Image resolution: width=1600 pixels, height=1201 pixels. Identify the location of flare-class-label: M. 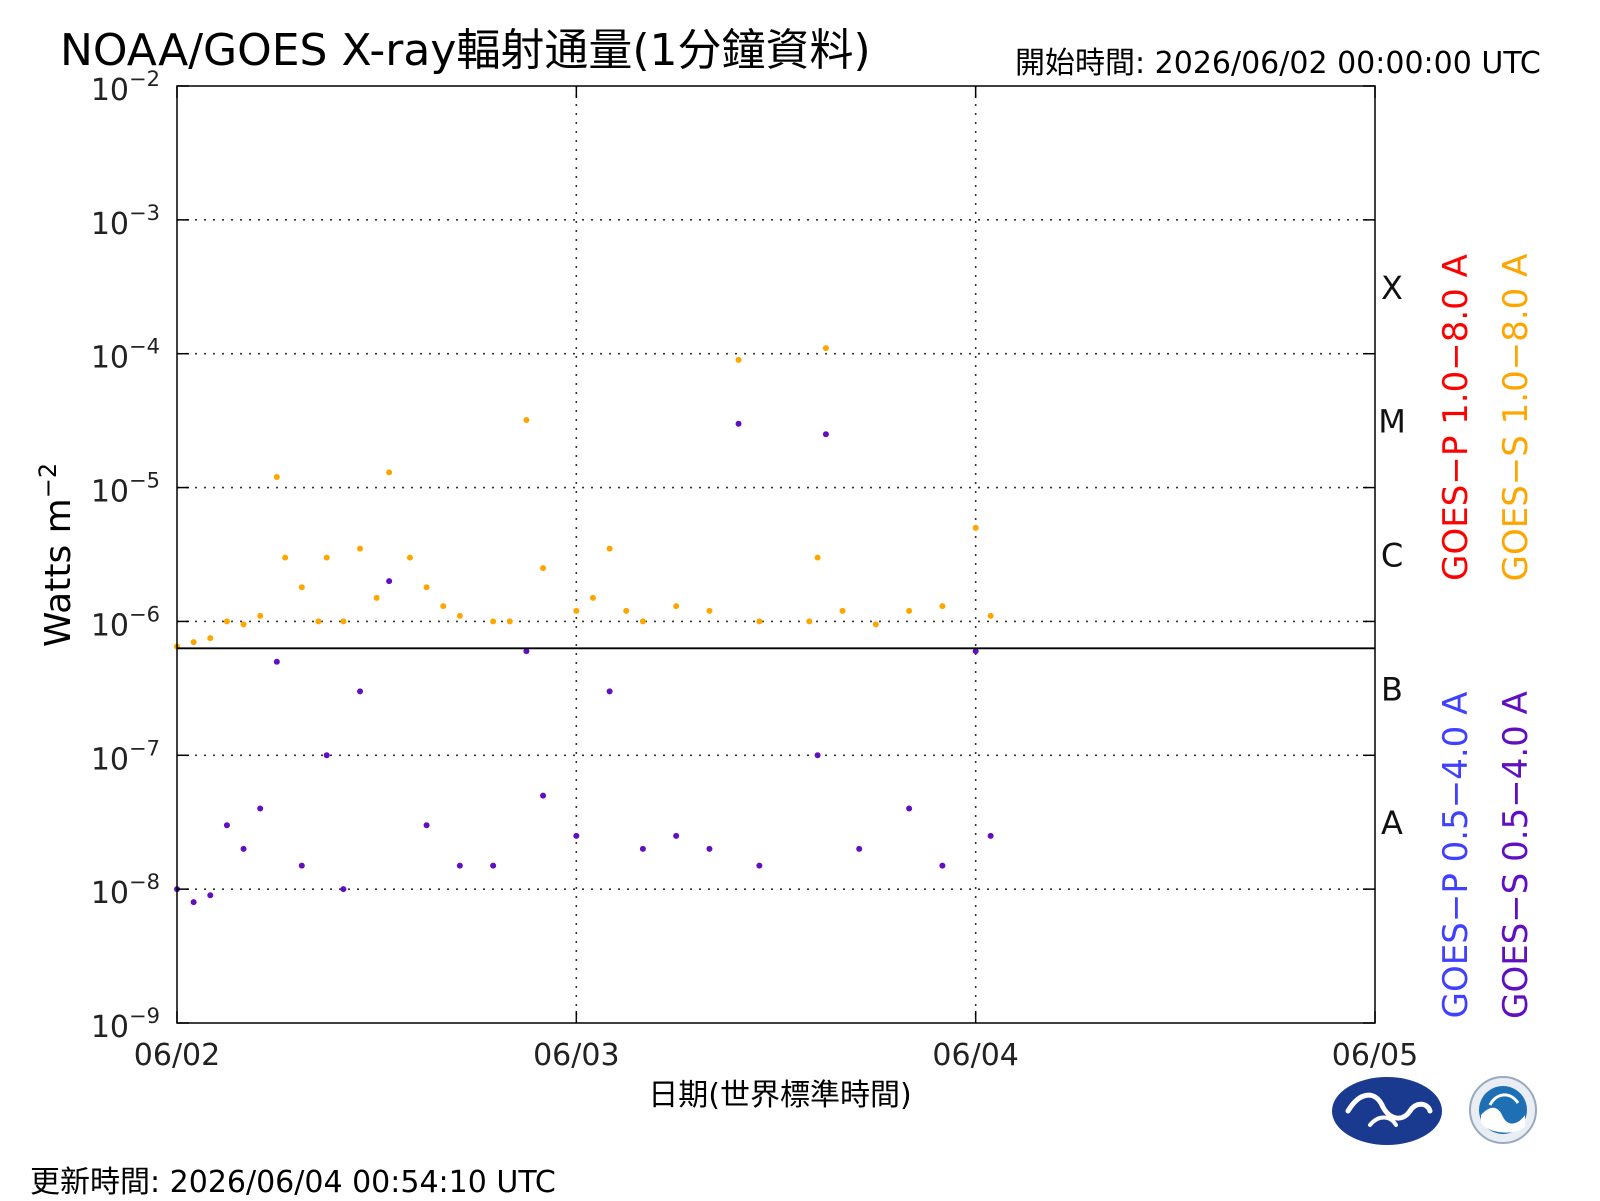
(1392, 422).